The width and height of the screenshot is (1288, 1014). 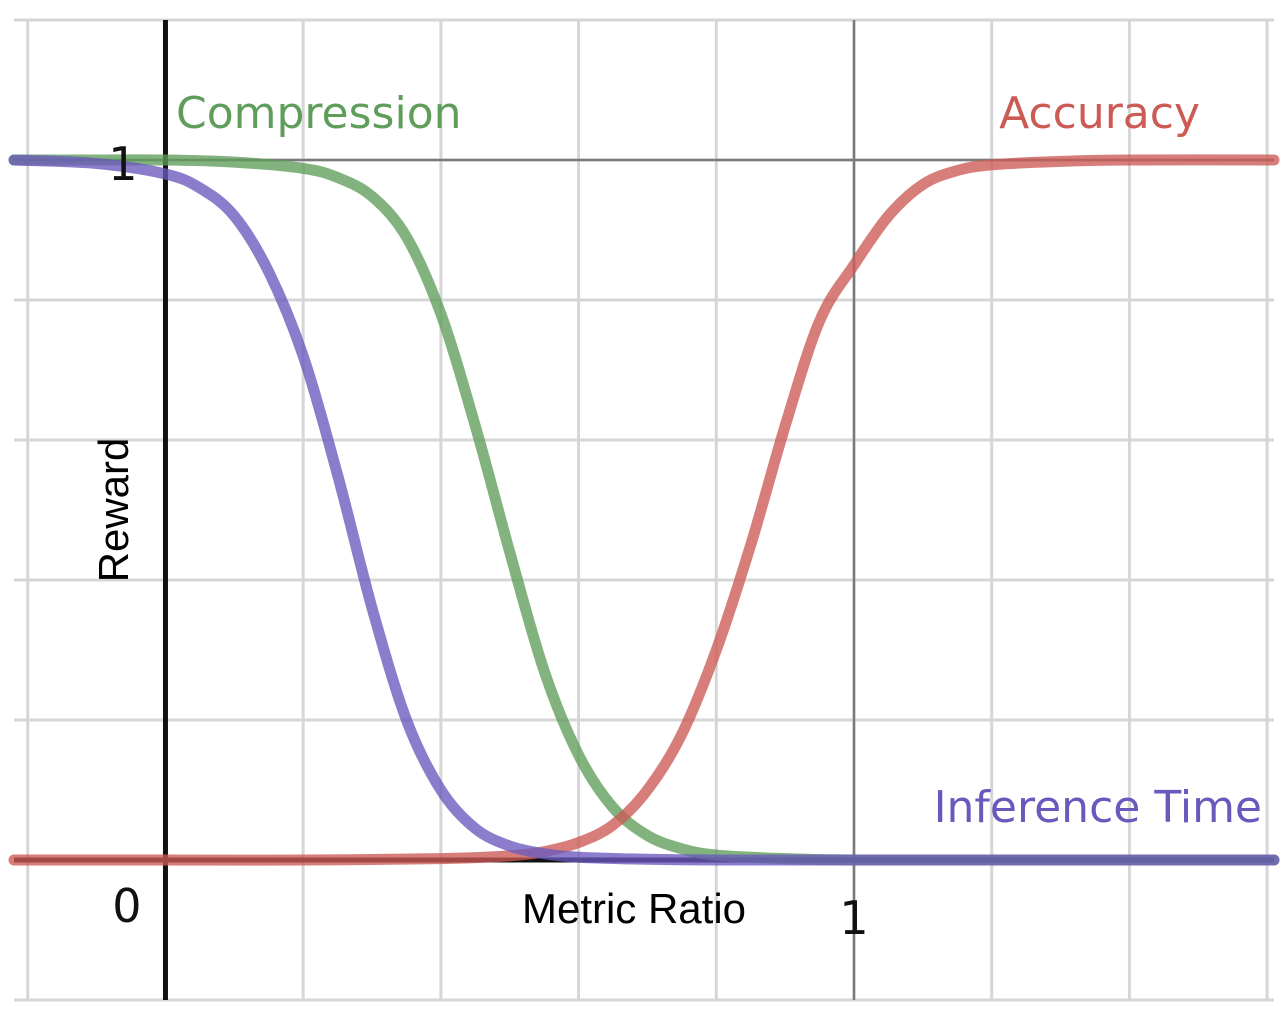 What do you see at coordinates (126, 906) in the screenshot?
I see `x-tick-label: 0` at bounding box center [126, 906].